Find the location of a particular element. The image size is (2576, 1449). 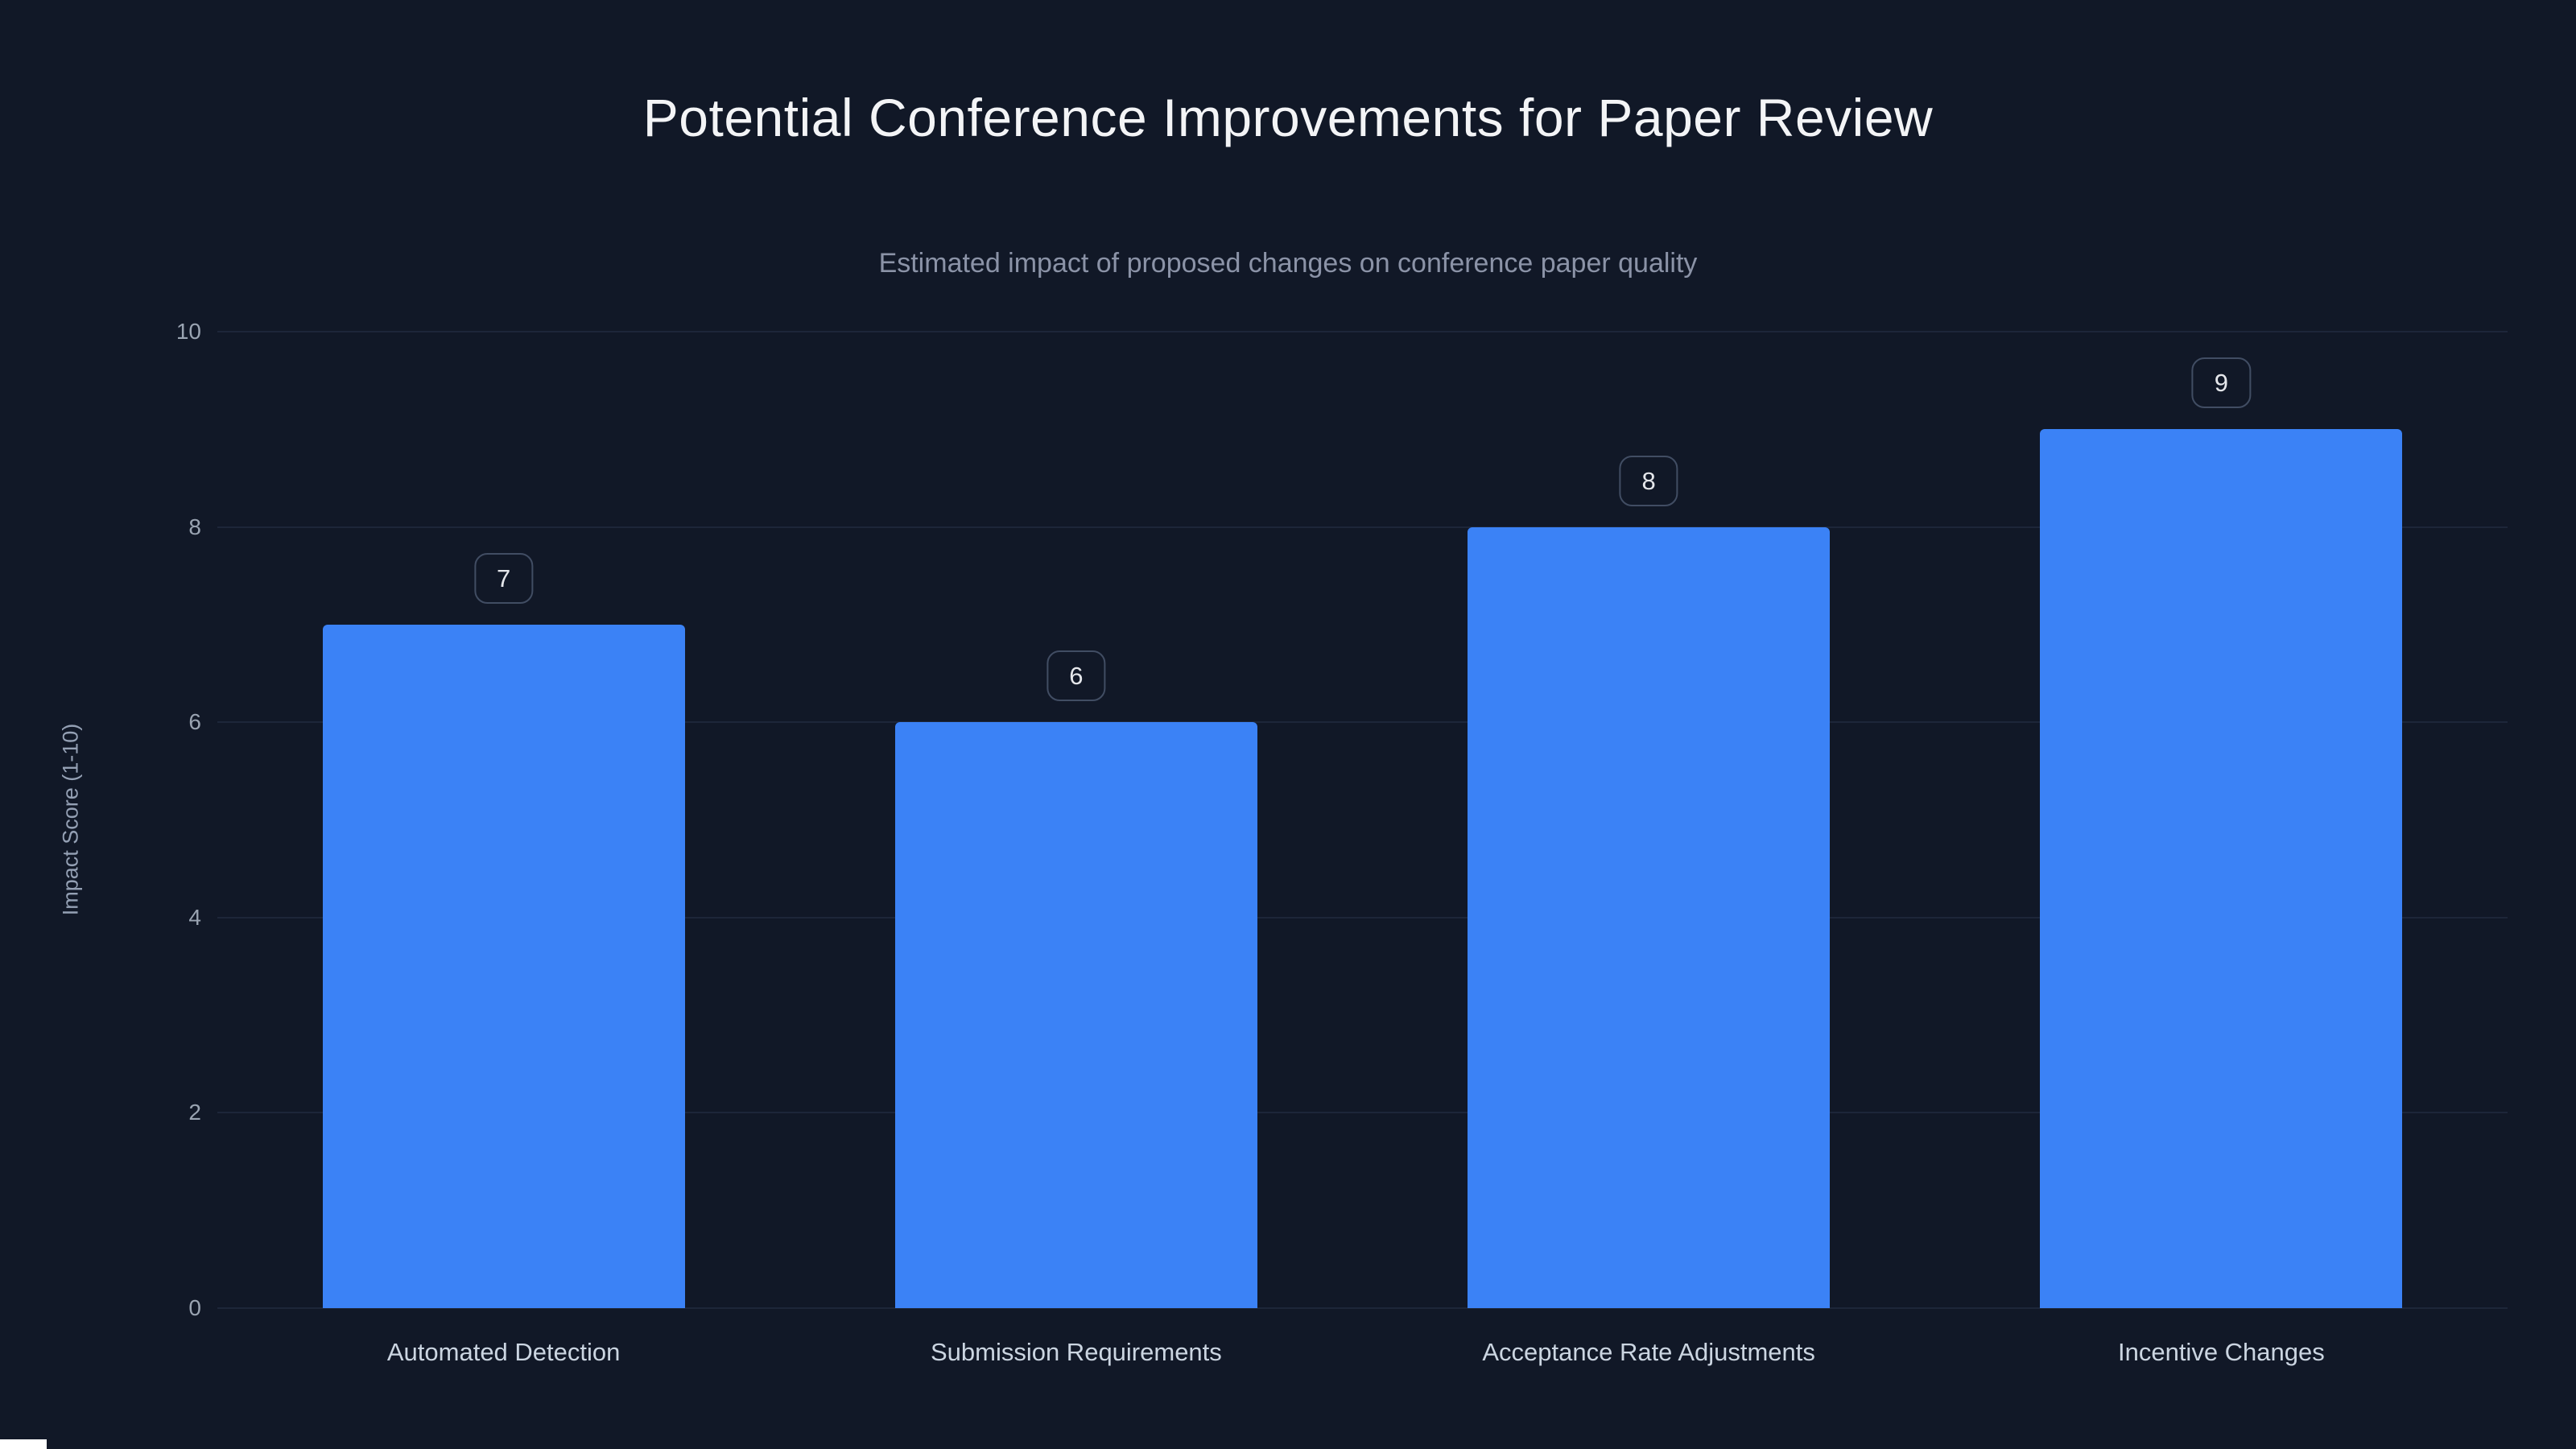

value-label-badge: 6 is located at coordinates (1076, 676).